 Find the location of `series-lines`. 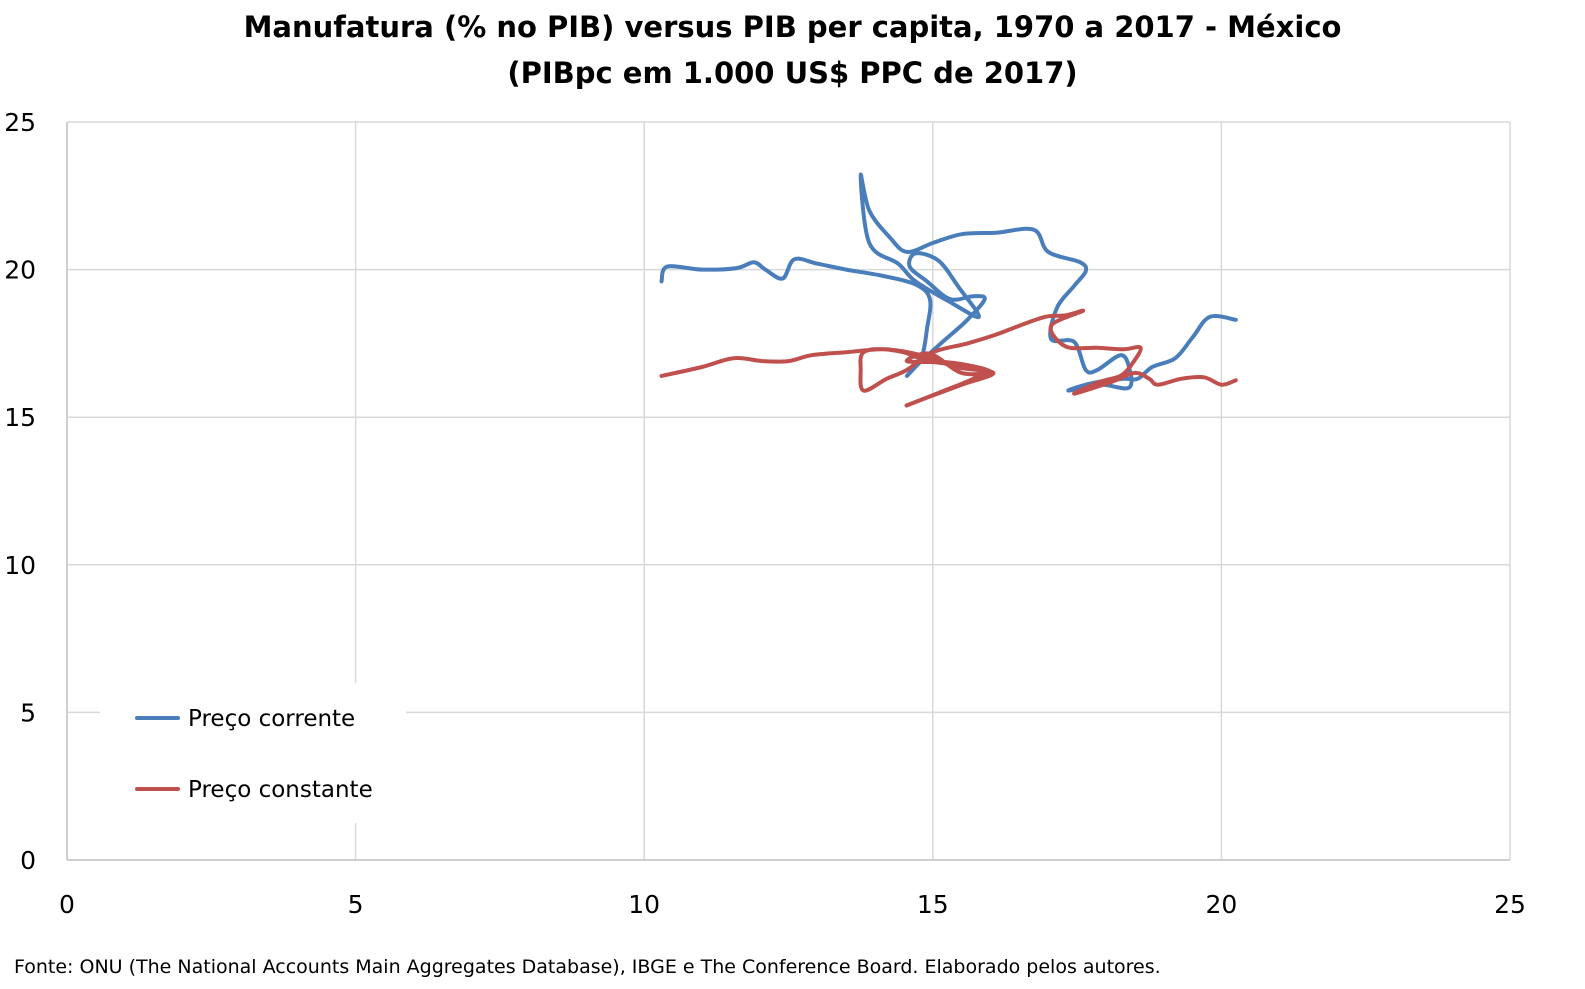

series-lines is located at coordinates (948, 290).